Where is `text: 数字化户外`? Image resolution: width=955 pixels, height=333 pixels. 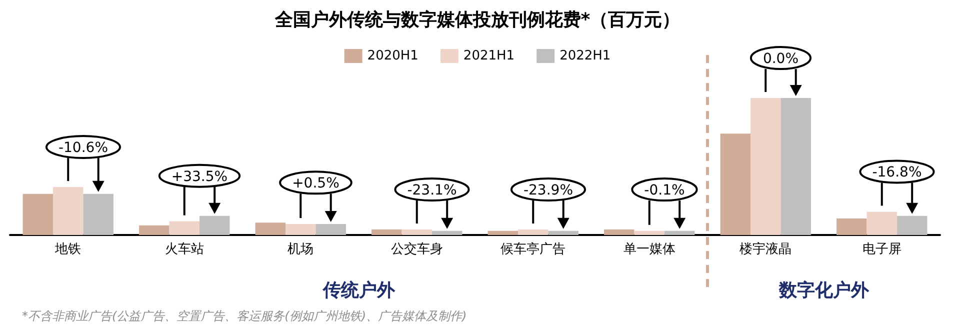 text: 数字化户外 is located at coordinates (824, 290).